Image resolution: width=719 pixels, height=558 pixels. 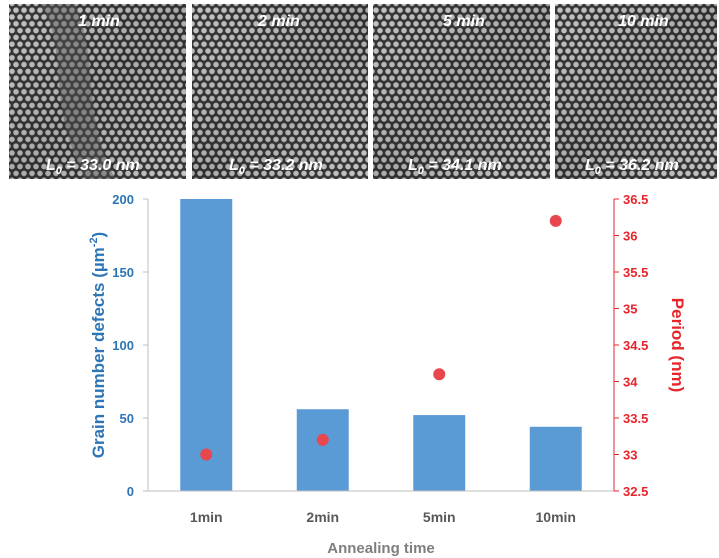 What do you see at coordinates (635, 491) in the screenshot?
I see `right-tick-label: 32.5` at bounding box center [635, 491].